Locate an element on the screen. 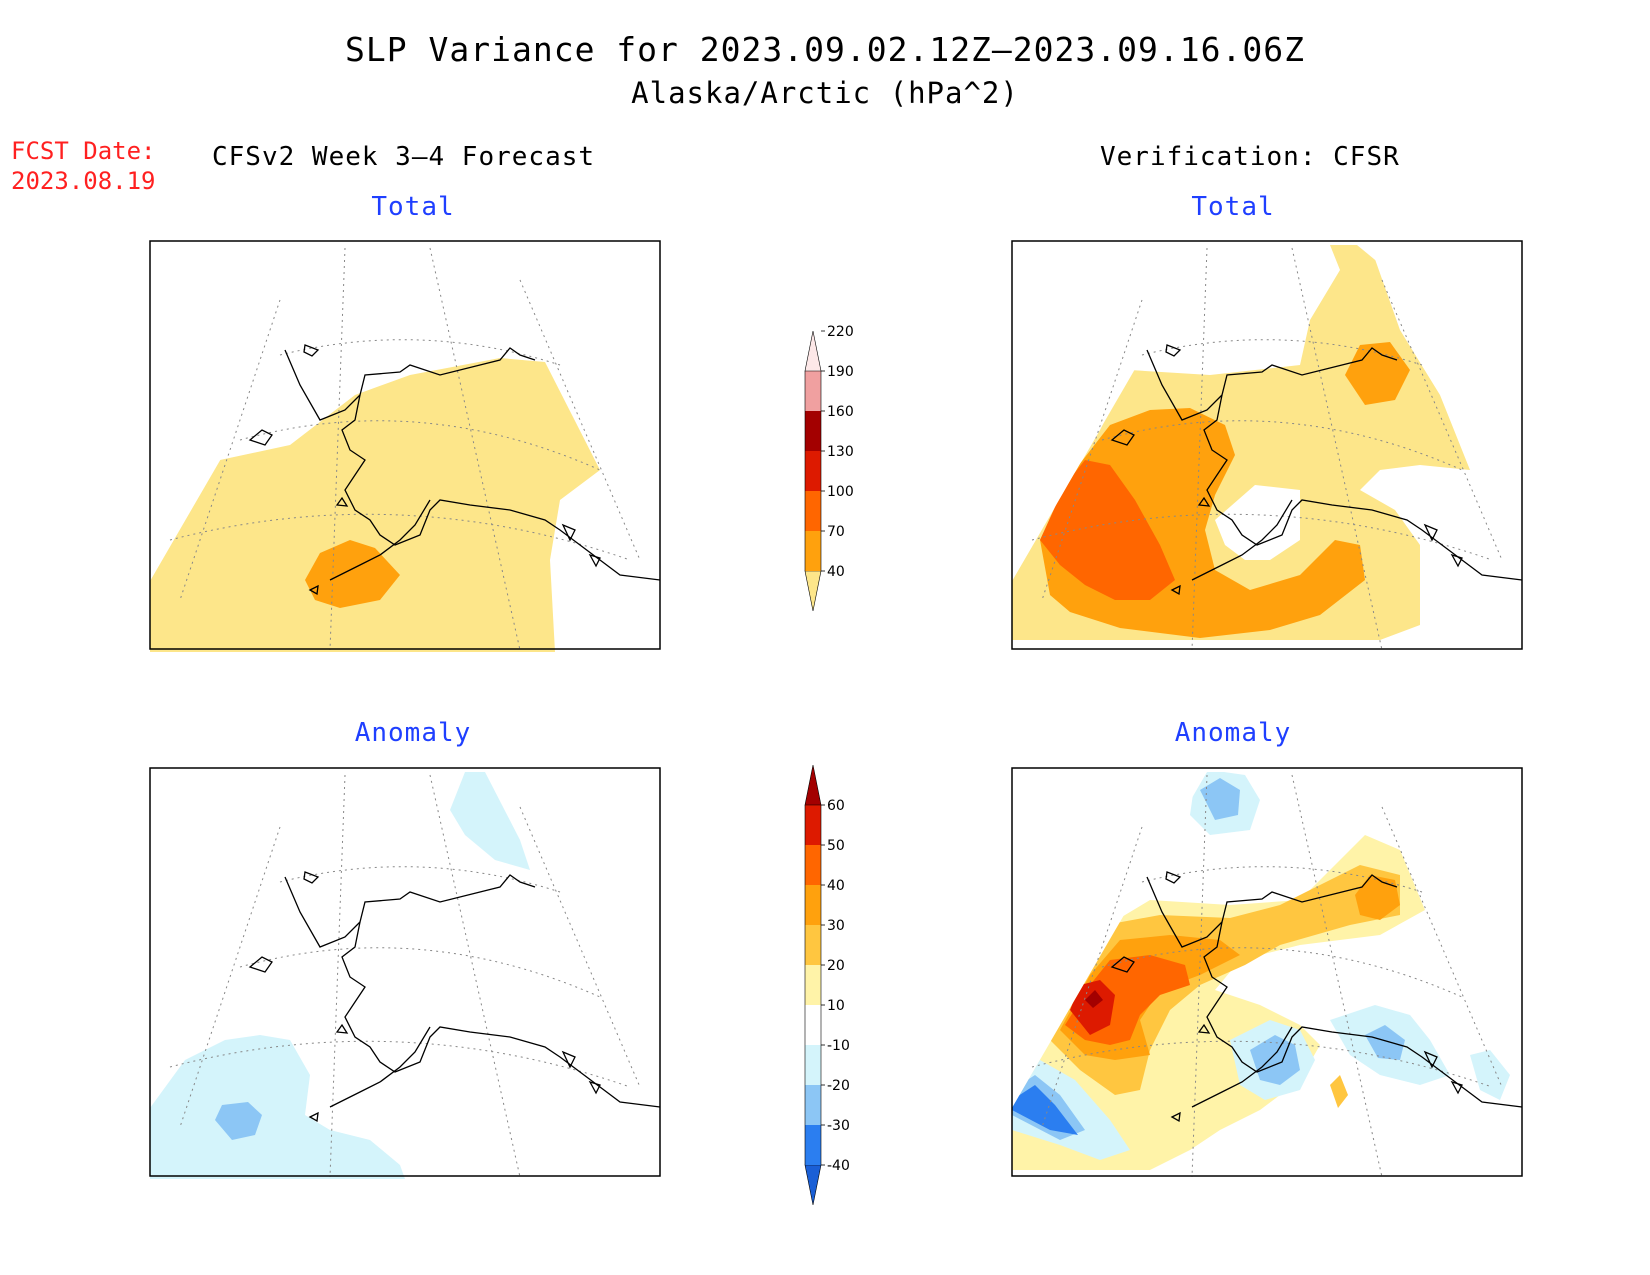  panel-title-forecast-total: Total is located at coordinates (413, 207).